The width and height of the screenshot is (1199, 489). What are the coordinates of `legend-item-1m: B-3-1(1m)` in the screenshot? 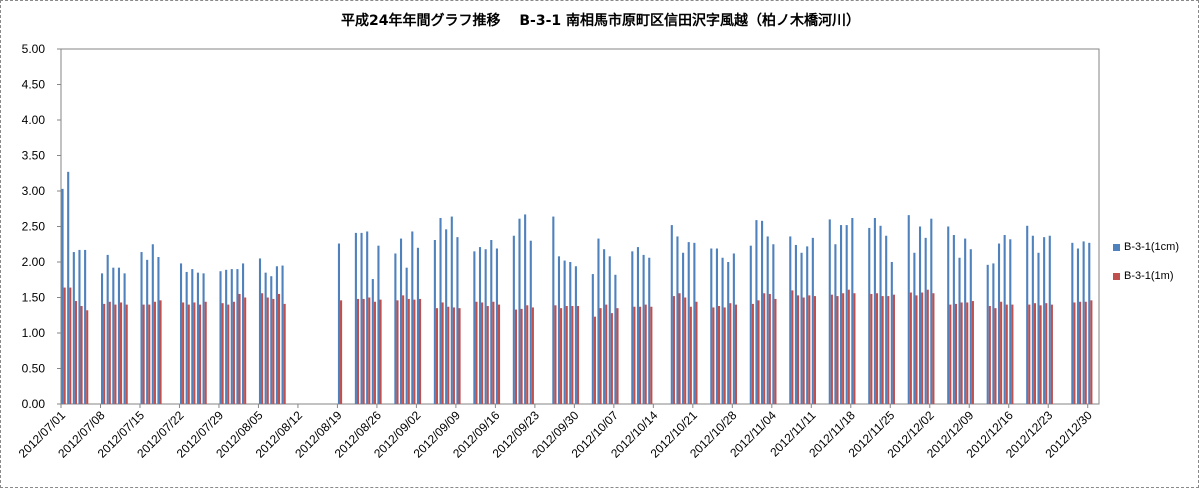 It's located at (1146, 276).